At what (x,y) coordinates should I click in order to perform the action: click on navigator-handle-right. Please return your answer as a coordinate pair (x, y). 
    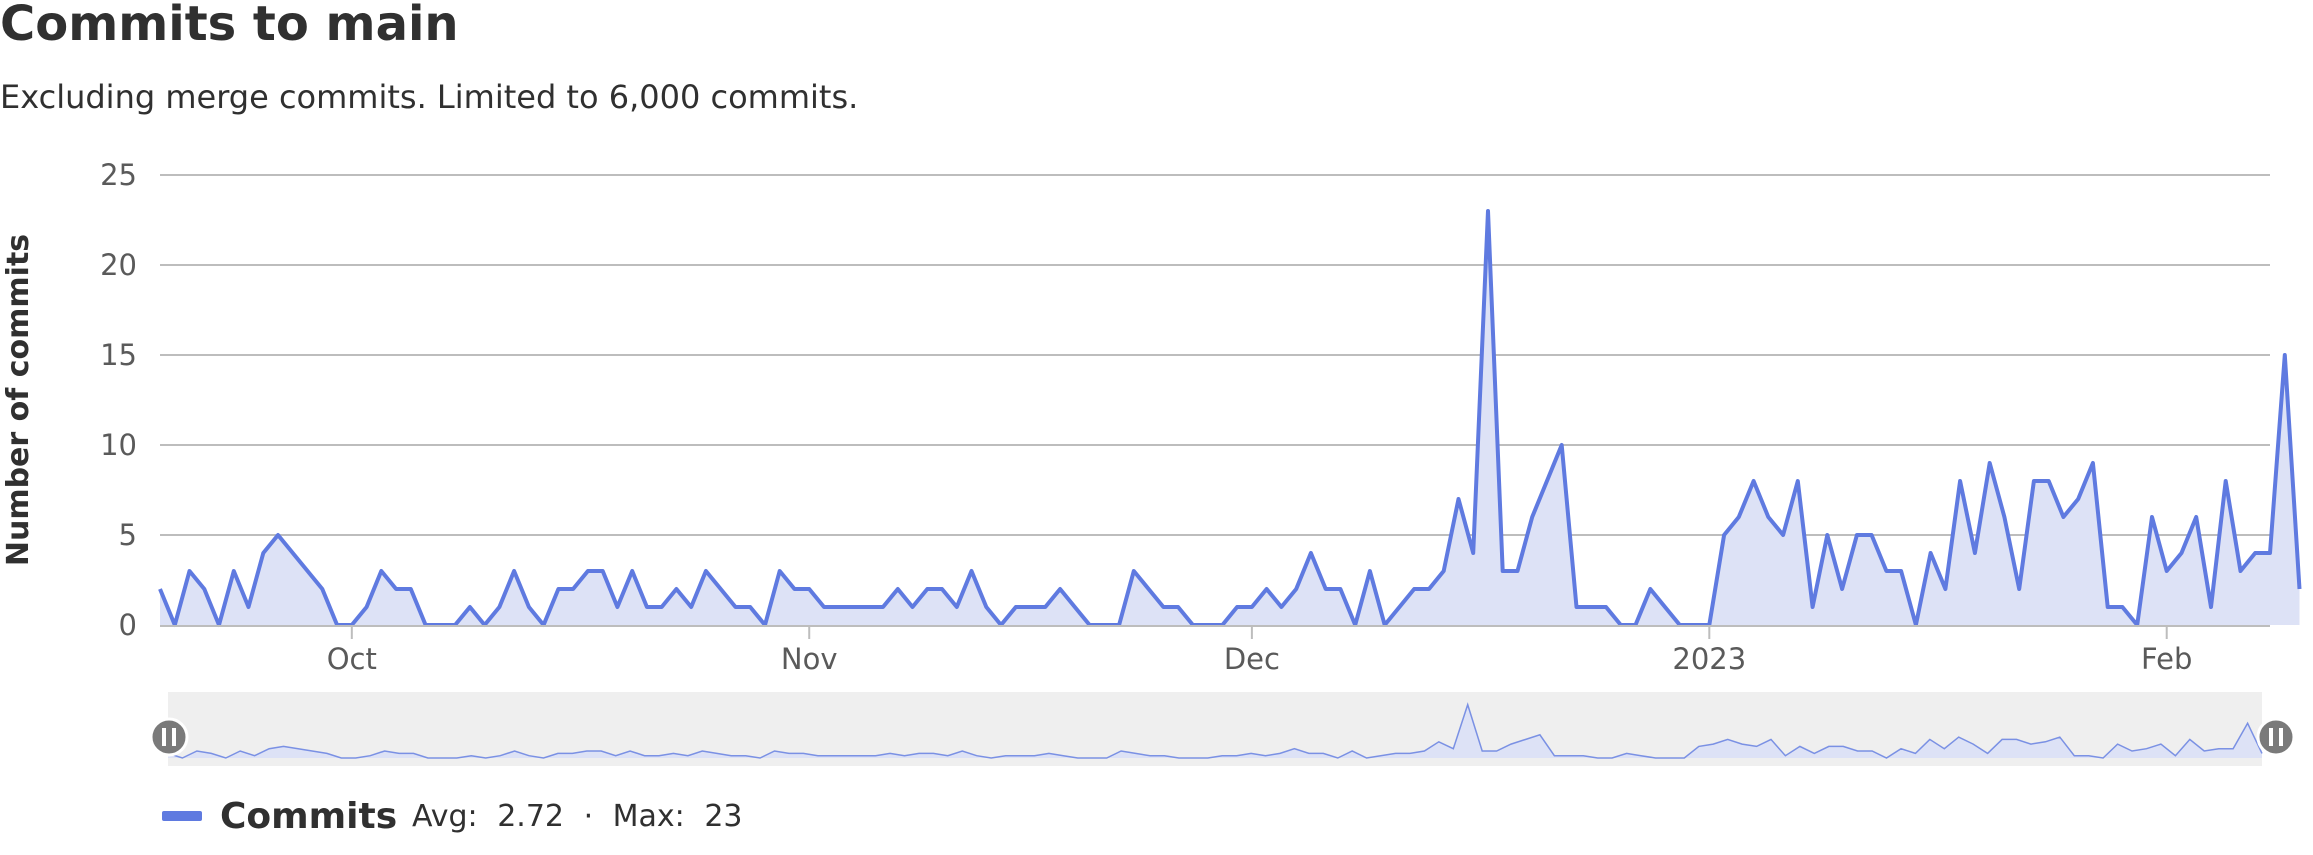
    Looking at the image, I should click on (2276, 737).